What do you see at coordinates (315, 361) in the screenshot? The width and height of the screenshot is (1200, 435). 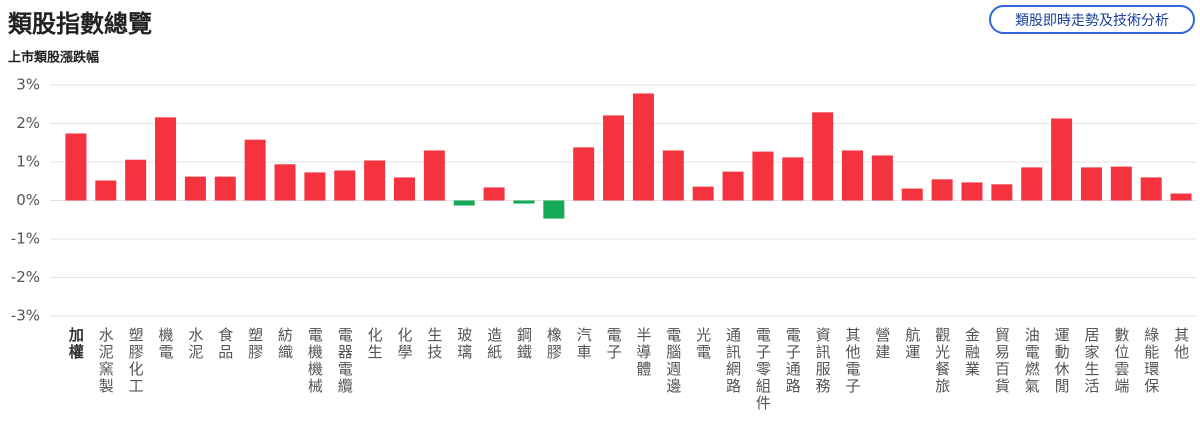 I see `x-tick-label: 電機機械` at bounding box center [315, 361].